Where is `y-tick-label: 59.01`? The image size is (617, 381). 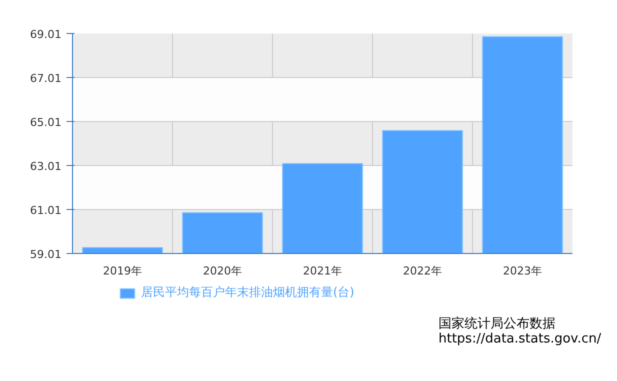 y-tick-label: 59.01 is located at coordinates (46, 254).